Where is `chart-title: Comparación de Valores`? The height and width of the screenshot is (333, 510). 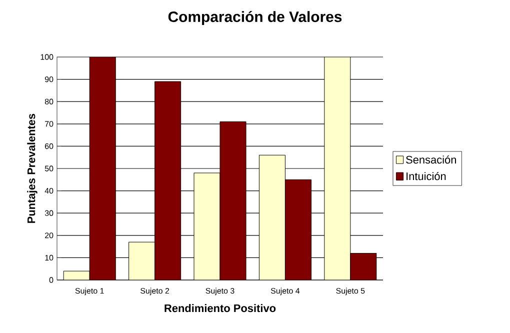 chart-title: Comparación de Valores is located at coordinates (255, 18).